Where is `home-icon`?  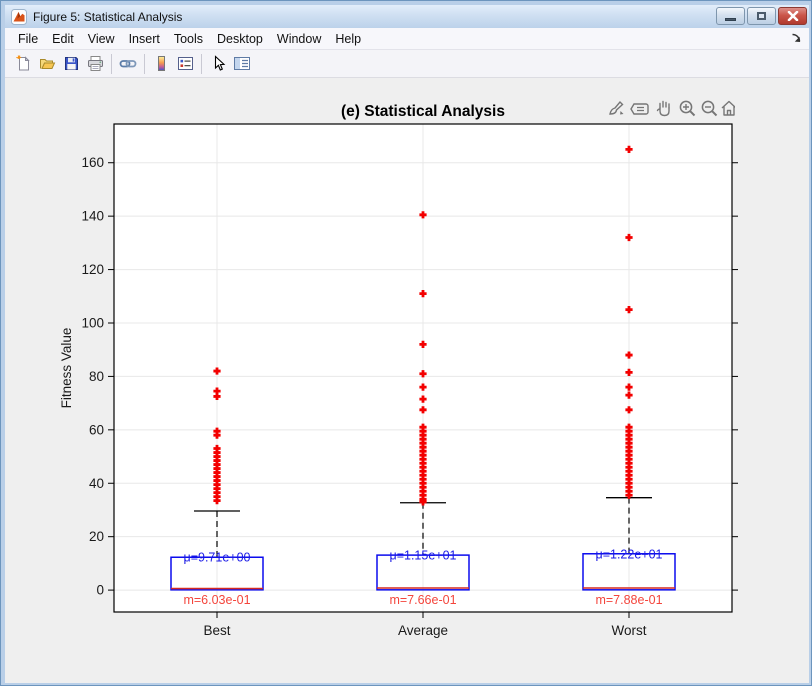
home-icon is located at coordinates (728, 108).